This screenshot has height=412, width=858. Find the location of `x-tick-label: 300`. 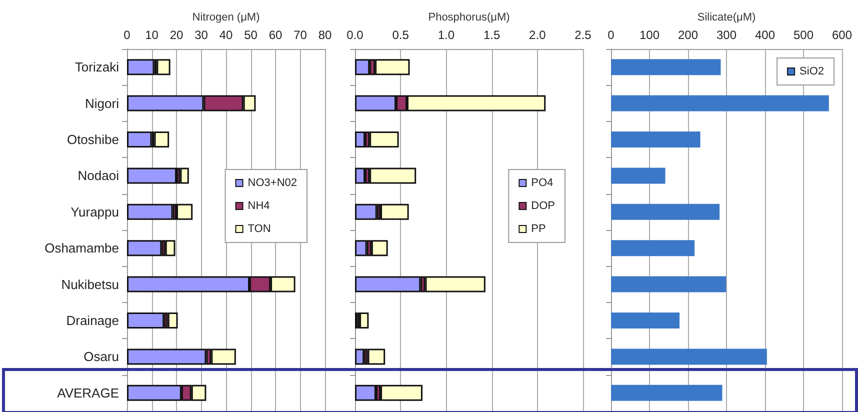

x-tick-label: 300 is located at coordinates (726, 35).